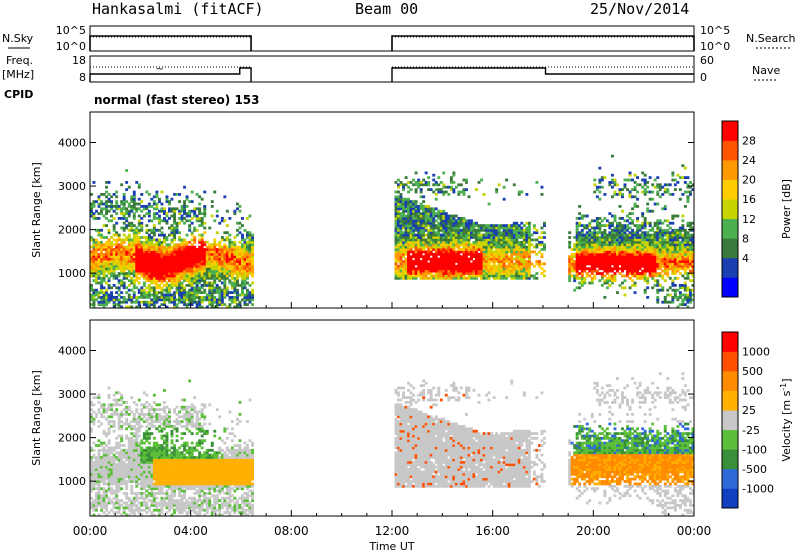 This screenshot has width=800, height=554. Describe the element at coordinates (398, 254) in the screenshot. I see `power-cell-2031` at that location.